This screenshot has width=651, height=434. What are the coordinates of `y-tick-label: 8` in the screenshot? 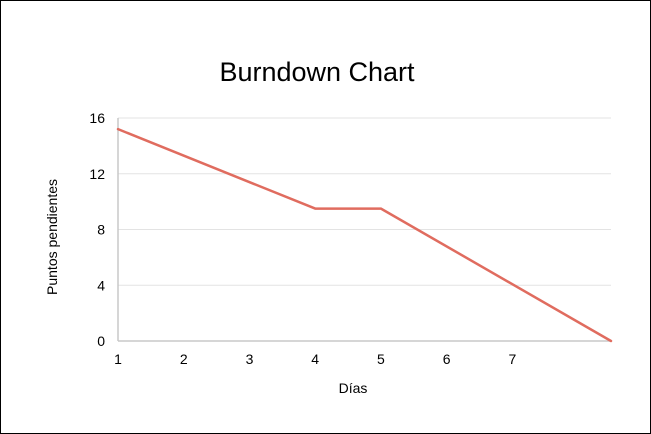 It's located at (101, 230).